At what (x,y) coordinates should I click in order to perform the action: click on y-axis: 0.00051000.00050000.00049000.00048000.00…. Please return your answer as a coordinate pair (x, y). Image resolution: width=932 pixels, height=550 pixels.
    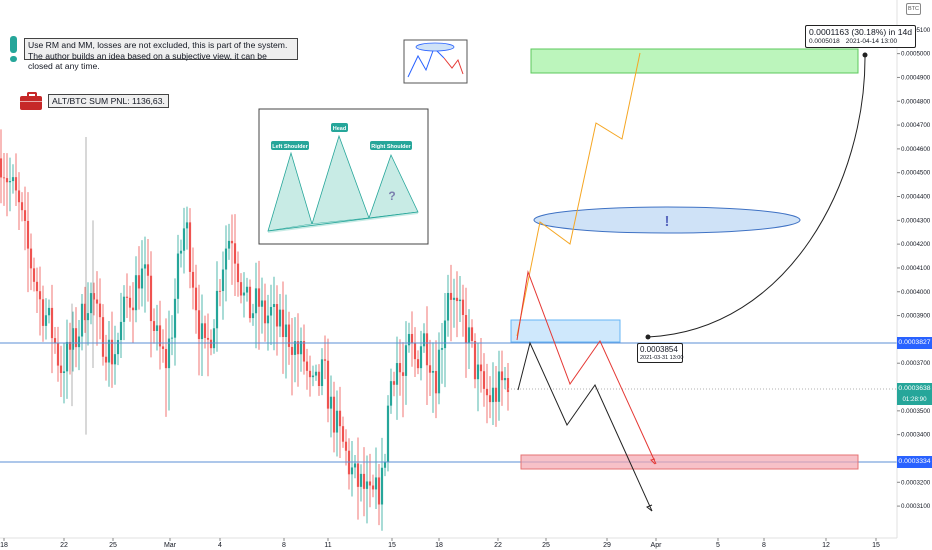
    Looking at the image, I should click on (914, 268).